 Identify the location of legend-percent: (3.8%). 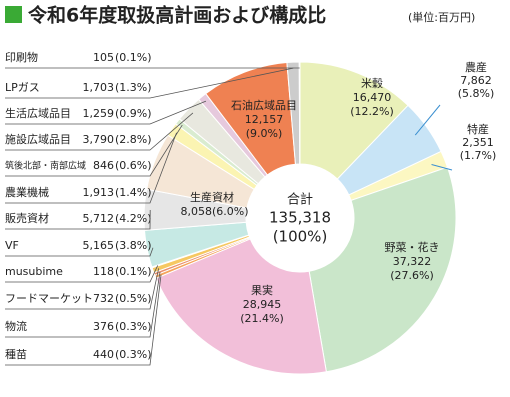
(133, 245).